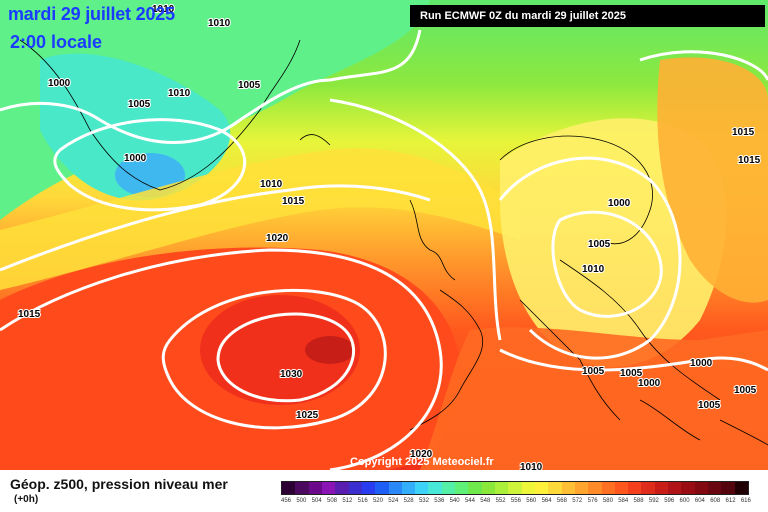 The image size is (768, 512). What do you see at coordinates (699, 501) in the screenshot?
I see `color-scale-label: 604` at bounding box center [699, 501].